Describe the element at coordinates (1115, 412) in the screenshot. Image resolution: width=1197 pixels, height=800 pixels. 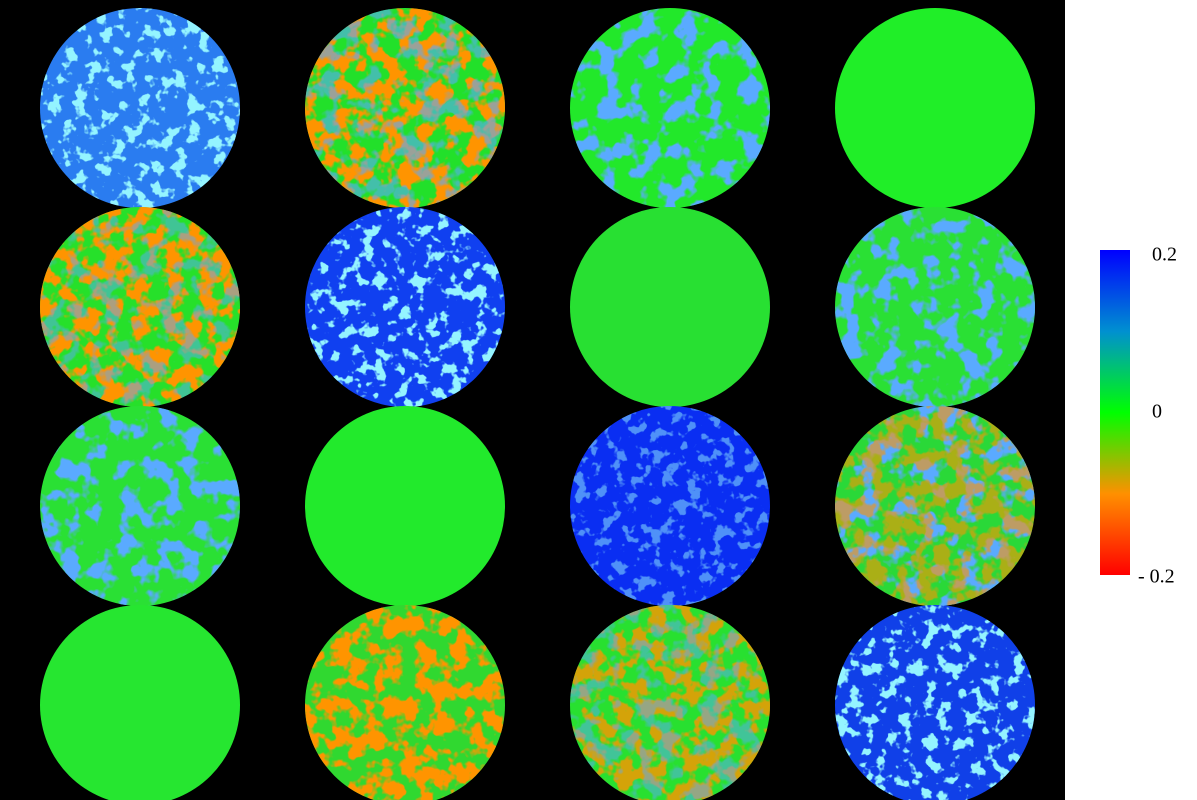
I see `colorbar` at that location.